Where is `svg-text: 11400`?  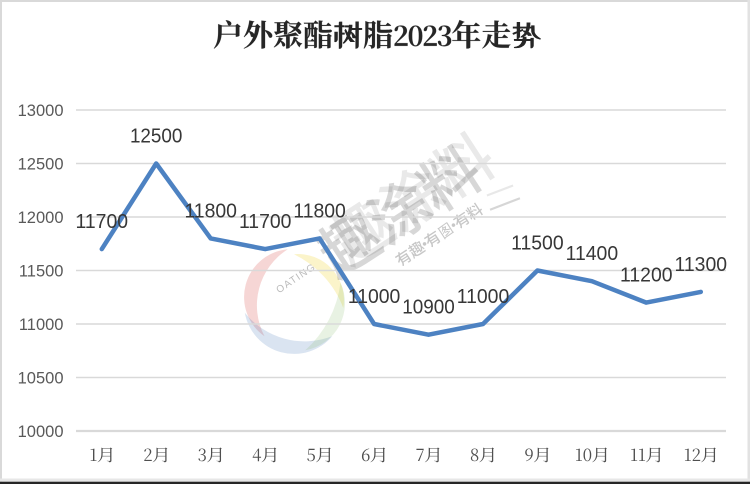 svg-text: 11400 is located at coordinates (592, 254).